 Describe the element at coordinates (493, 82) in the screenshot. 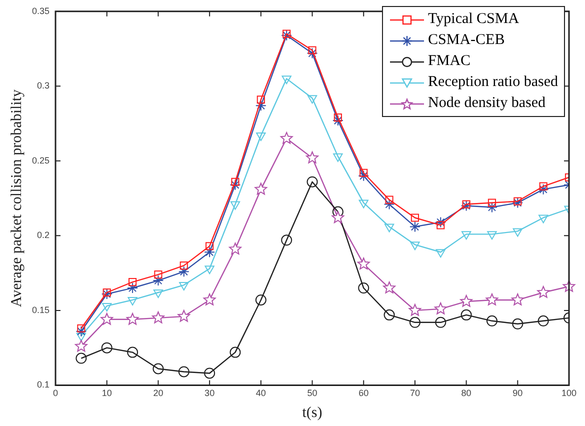

I see `legend-label: Reception ratio based` at that location.